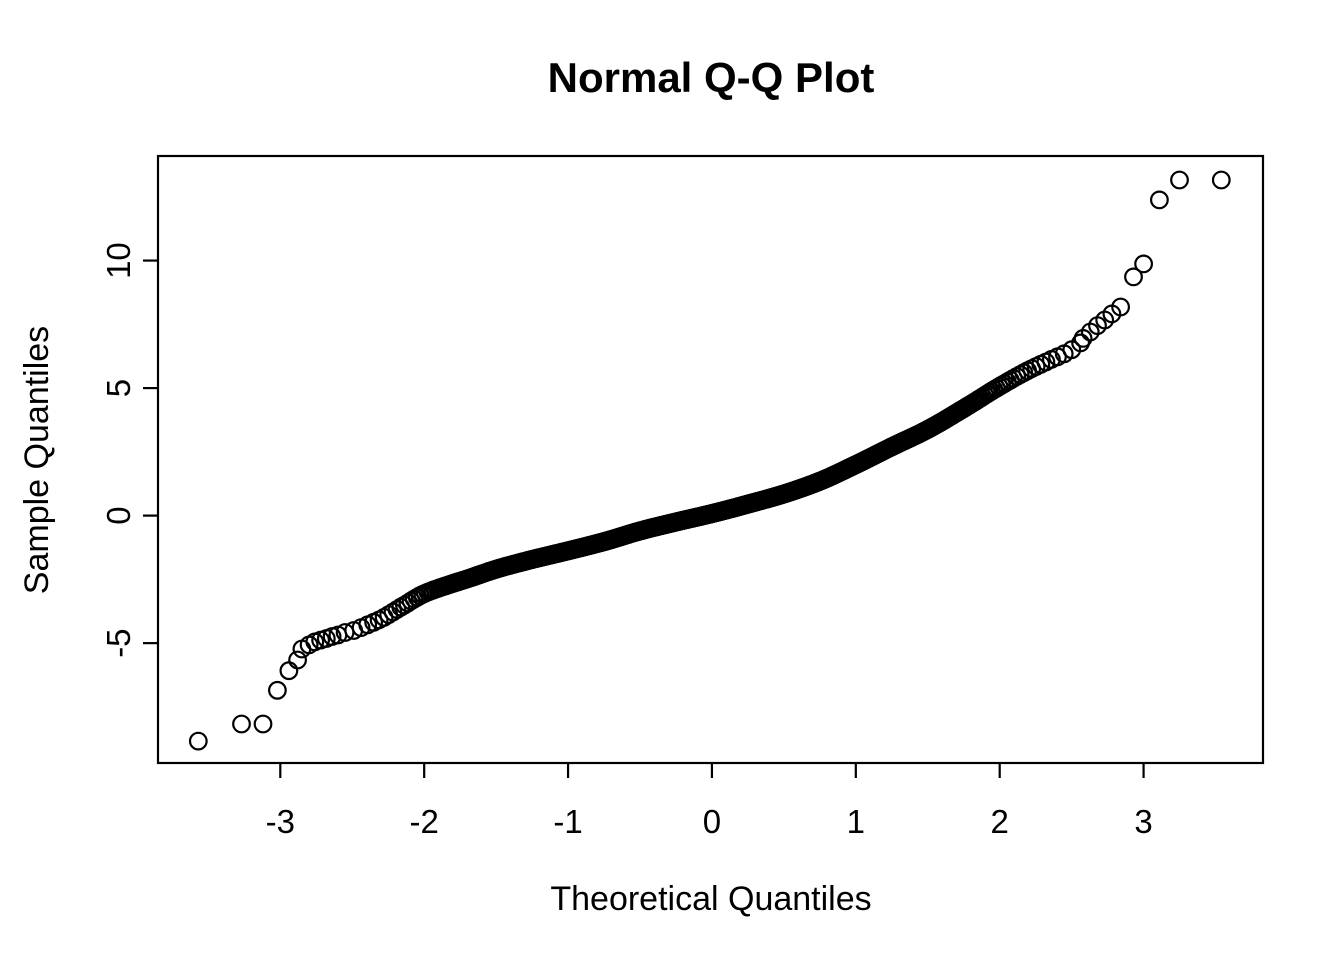 The height and width of the screenshot is (960, 1344). Describe the element at coordinates (424, 821) in the screenshot. I see `x-tick-label: -2` at that location.